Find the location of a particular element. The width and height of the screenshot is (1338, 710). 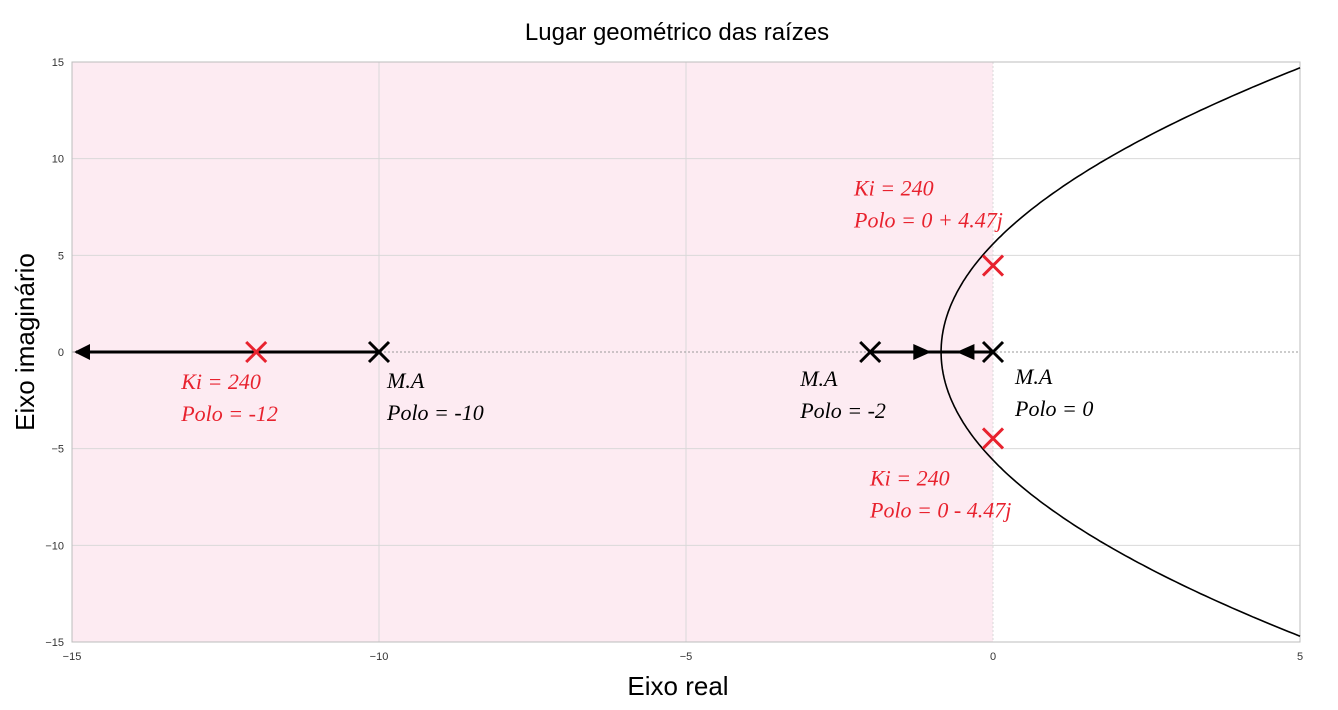

arrow-left-end is located at coordinates (82, 352).